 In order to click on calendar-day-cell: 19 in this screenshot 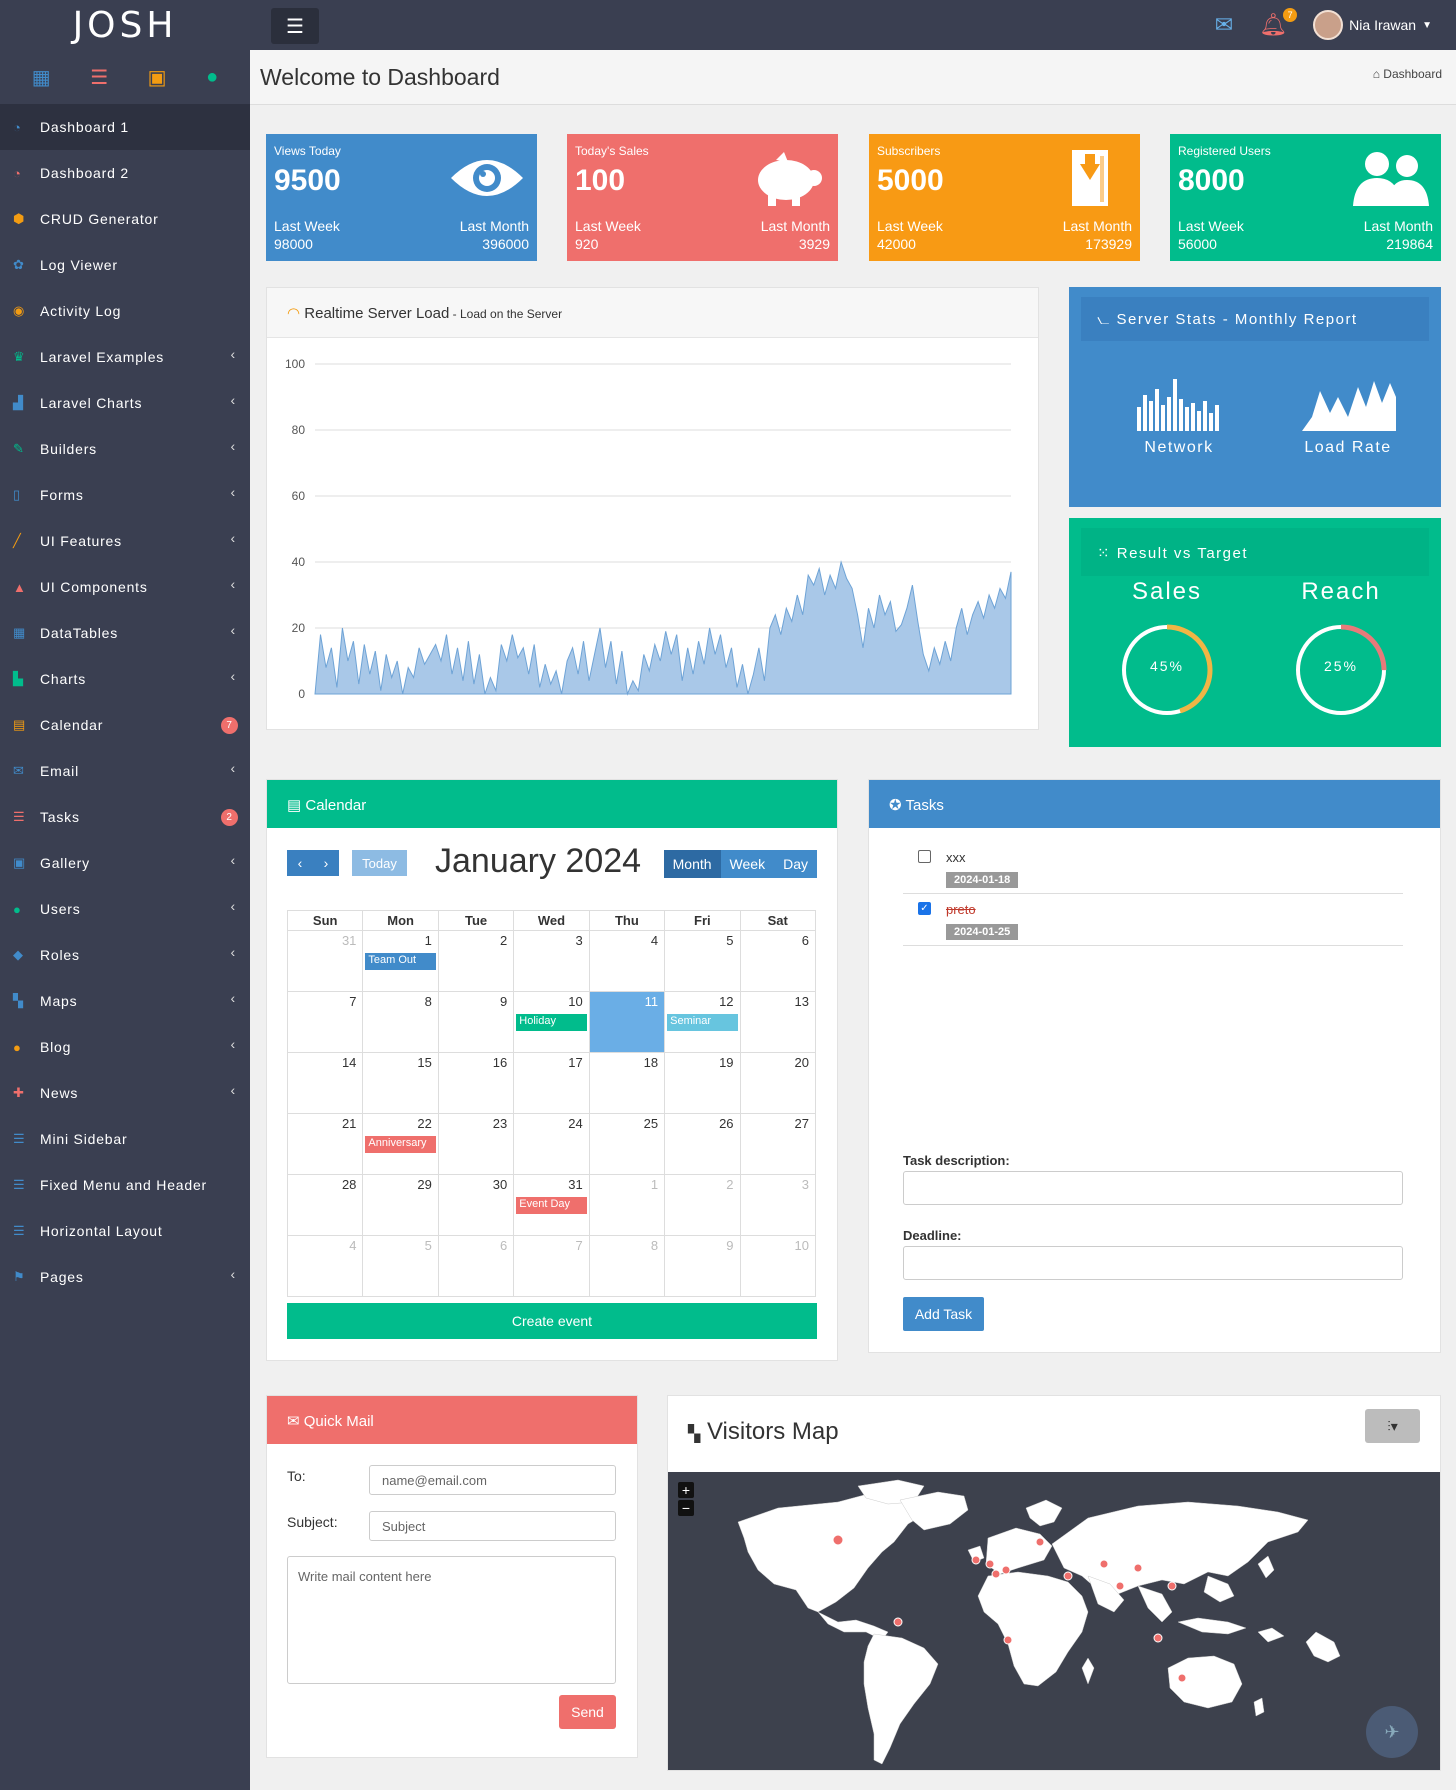, I will do `click(702, 1083)`.